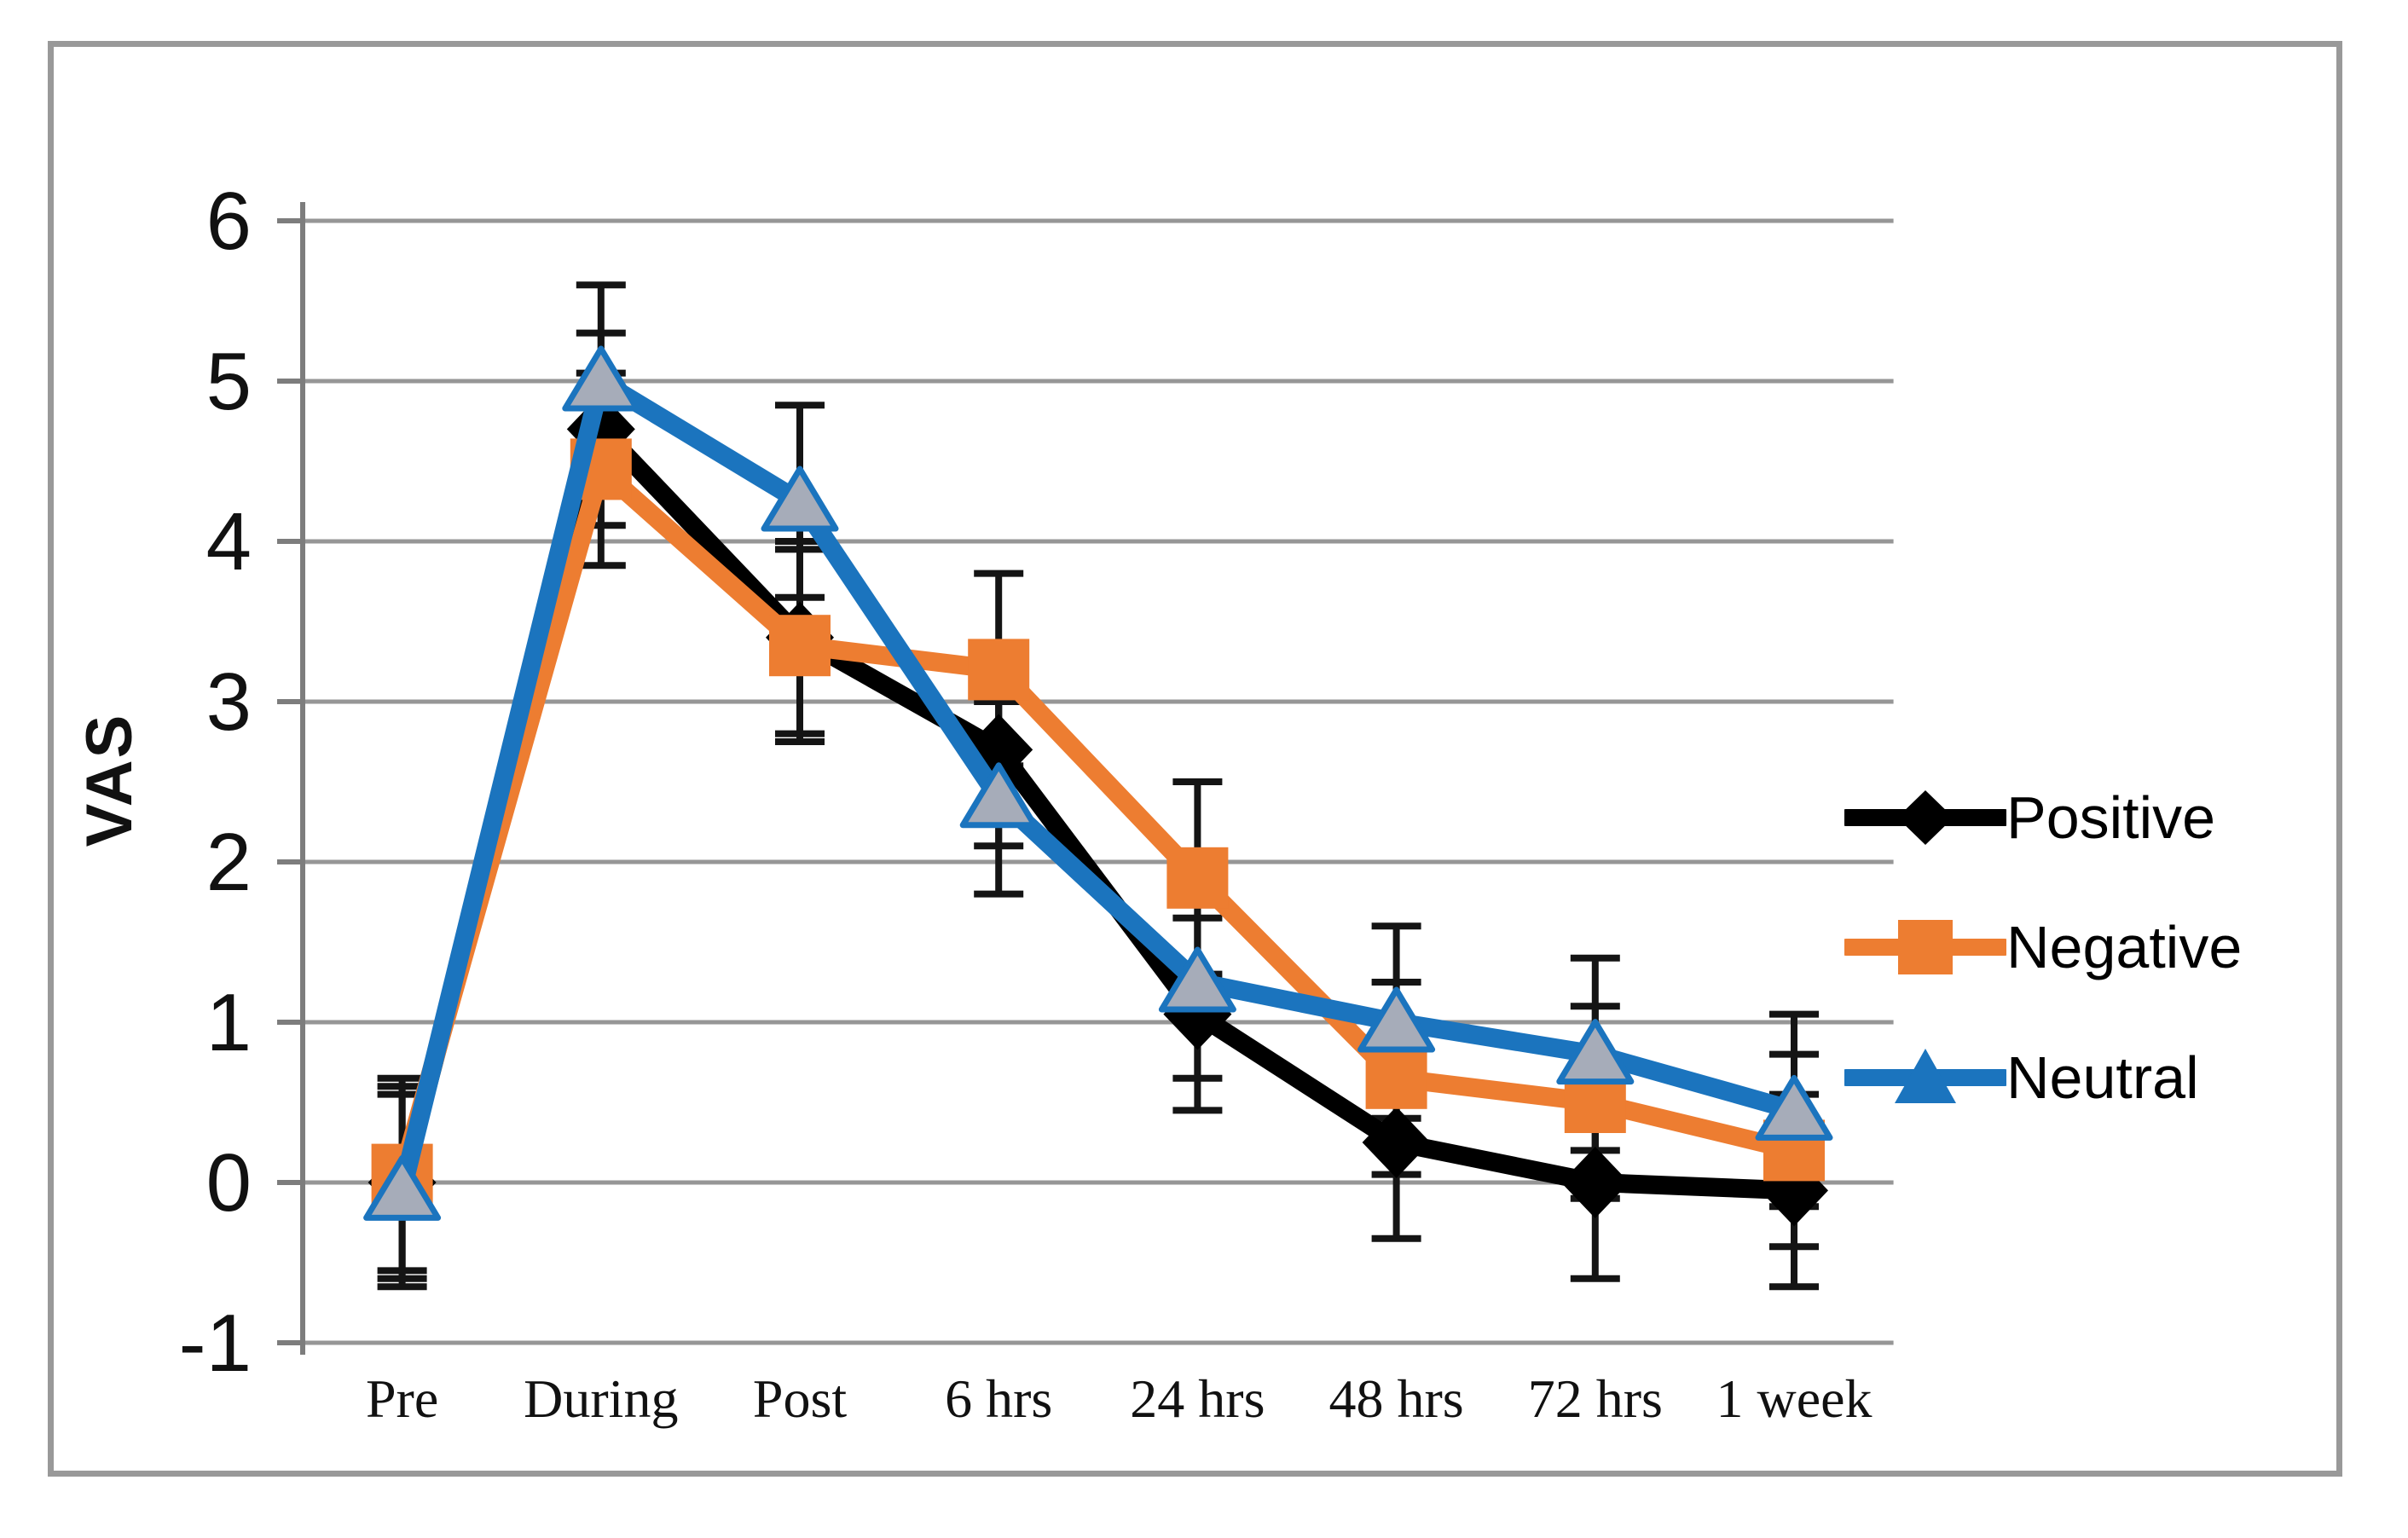 This screenshot has height=1538, width=2408. Describe the element at coordinates (1395, 1399) in the screenshot. I see `x-tick-label: 48 hrs` at that location.